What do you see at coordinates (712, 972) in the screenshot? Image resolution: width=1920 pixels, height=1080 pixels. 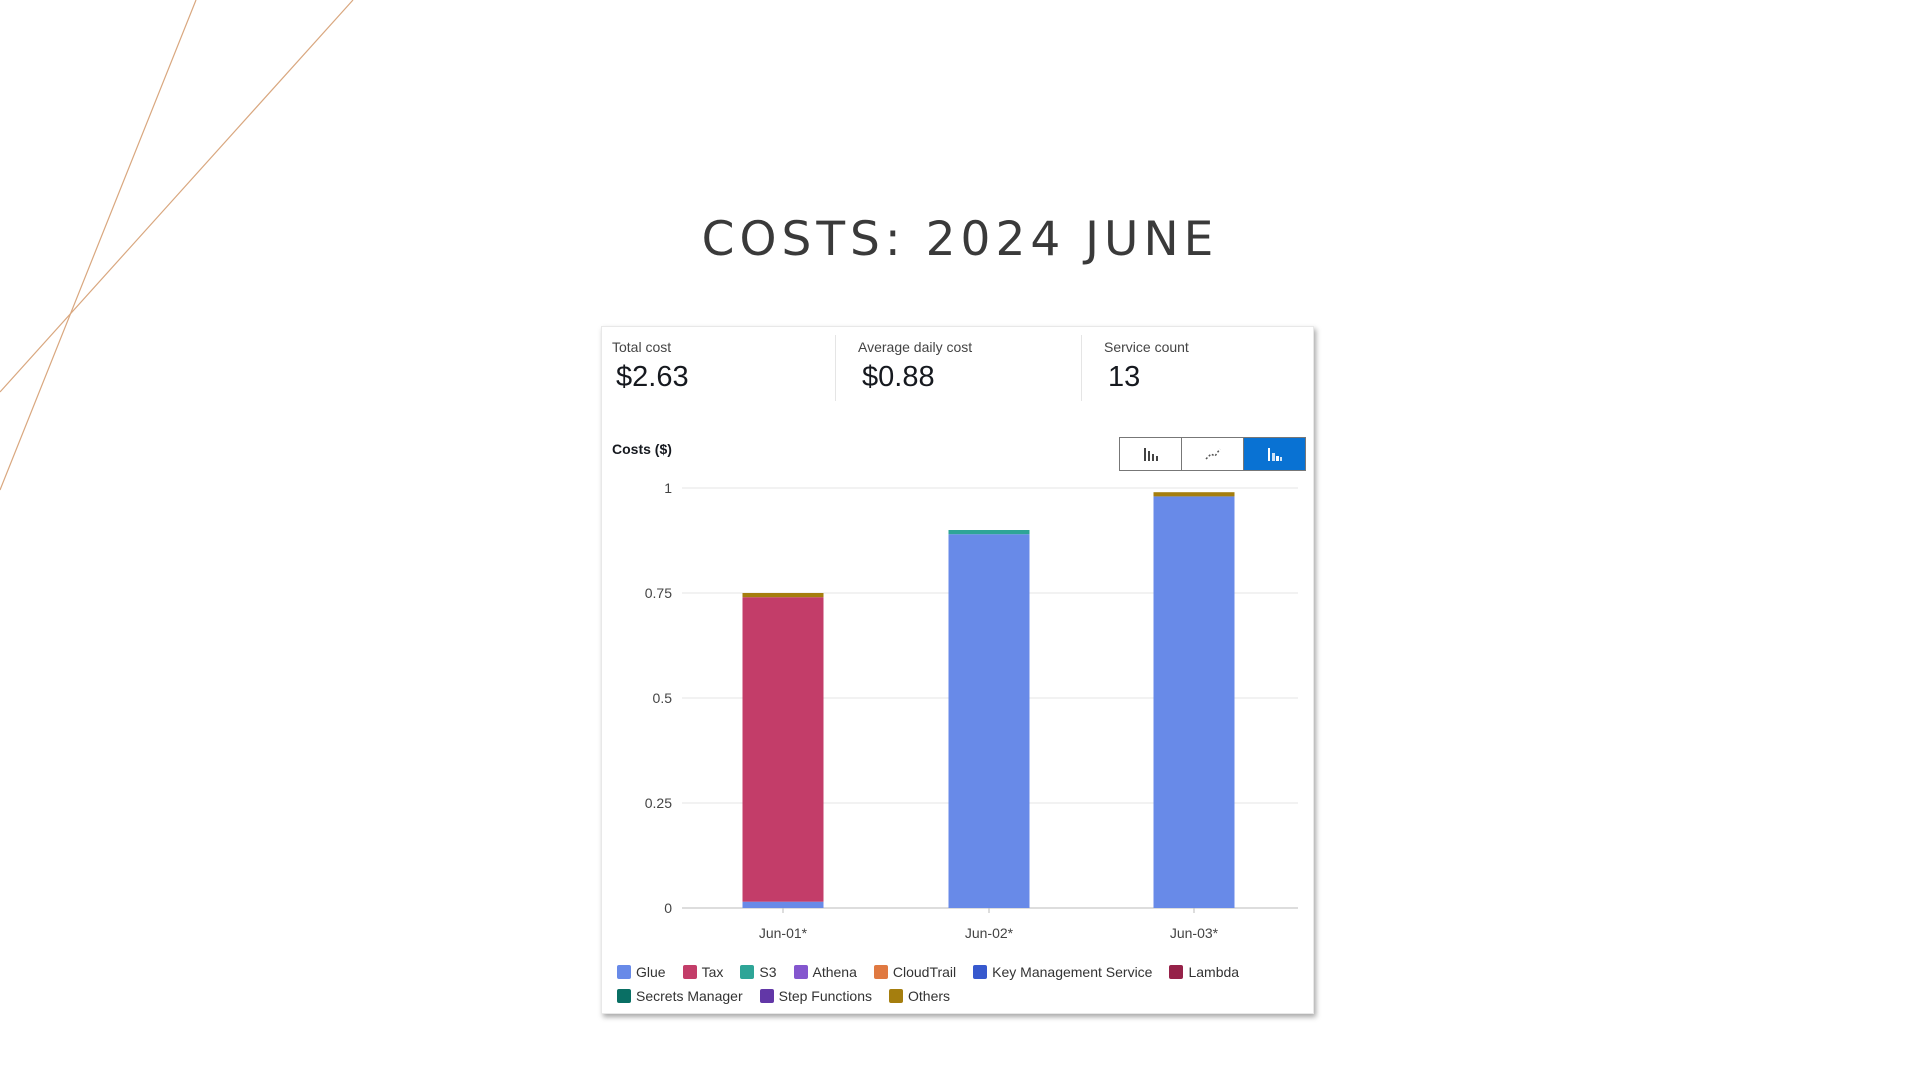 I see `legend-label: Tax` at bounding box center [712, 972].